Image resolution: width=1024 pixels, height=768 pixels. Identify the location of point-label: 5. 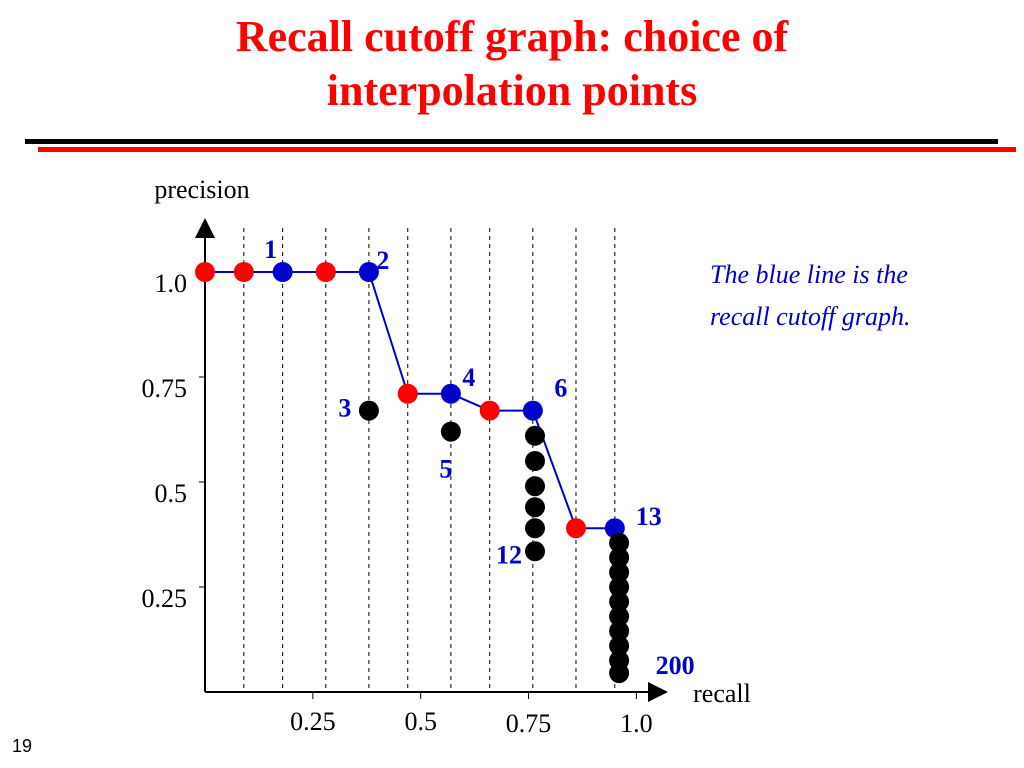
(445, 469).